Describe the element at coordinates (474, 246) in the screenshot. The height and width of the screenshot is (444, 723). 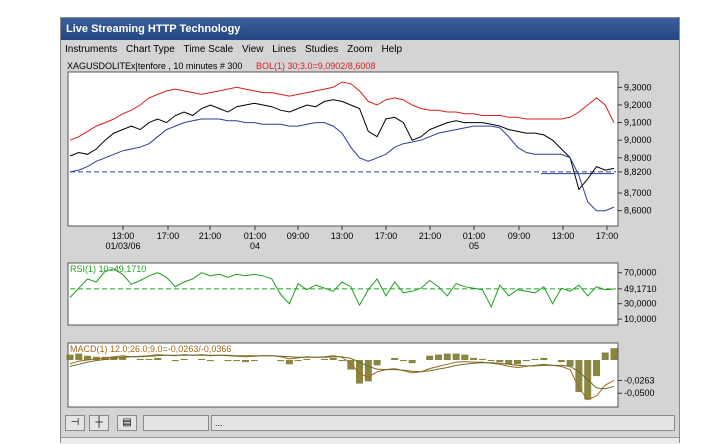
I see `date-label: 05` at that location.